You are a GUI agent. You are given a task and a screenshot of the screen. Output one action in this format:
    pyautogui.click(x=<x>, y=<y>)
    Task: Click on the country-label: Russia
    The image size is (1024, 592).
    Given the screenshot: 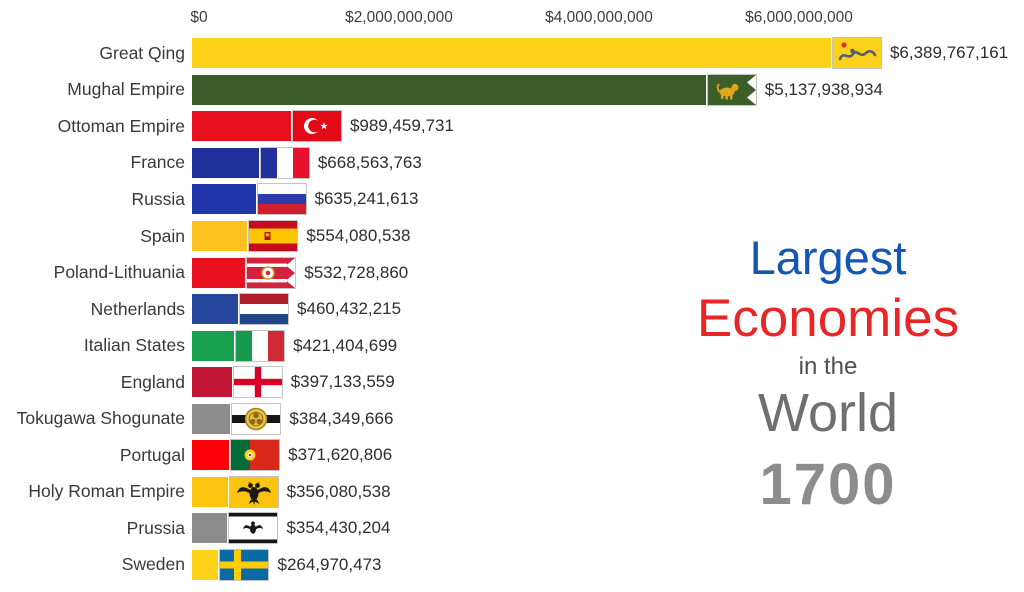 What is the action you would take?
    pyautogui.click(x=158, y=198)
    